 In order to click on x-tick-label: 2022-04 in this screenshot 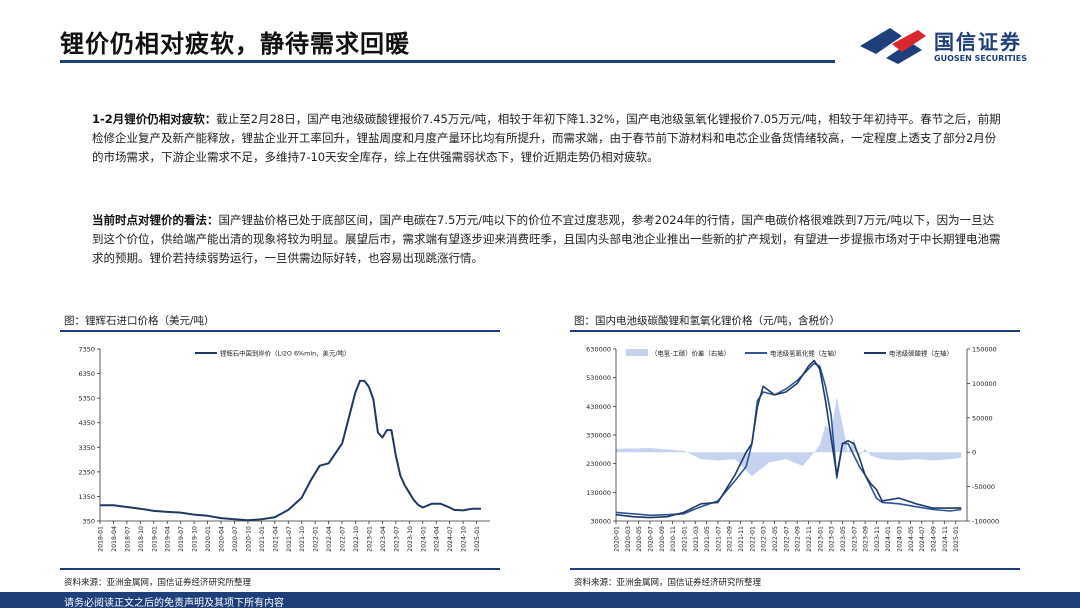, I will do `click(329, 539)`.